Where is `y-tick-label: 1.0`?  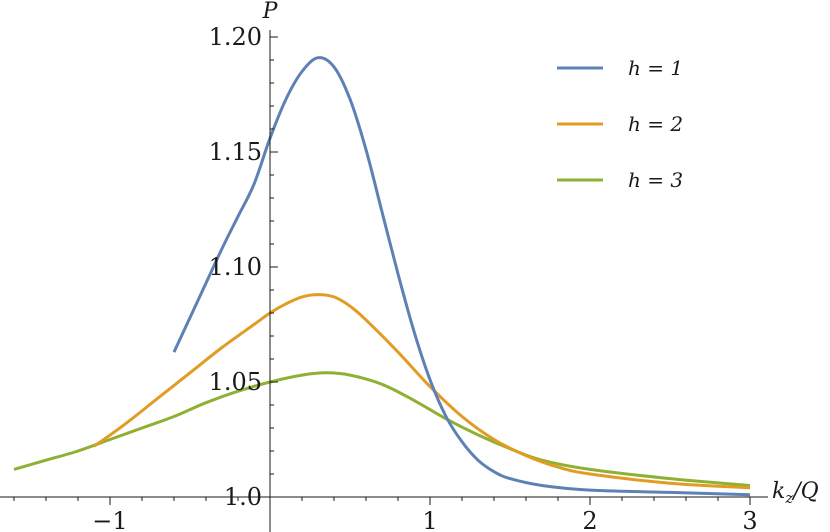
y-tick-label: 1.0 is located at coordinates (243, 497).